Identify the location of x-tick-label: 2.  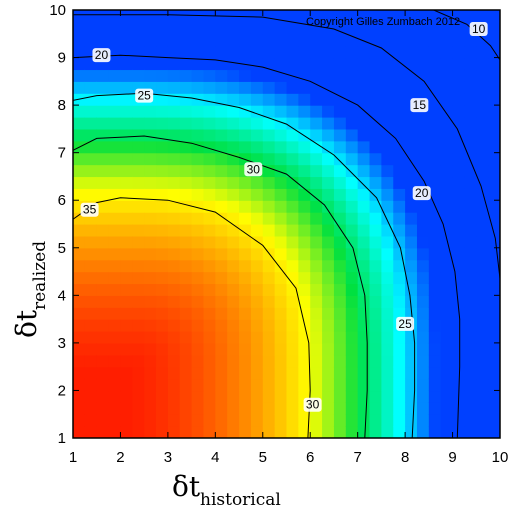
(120, 457).